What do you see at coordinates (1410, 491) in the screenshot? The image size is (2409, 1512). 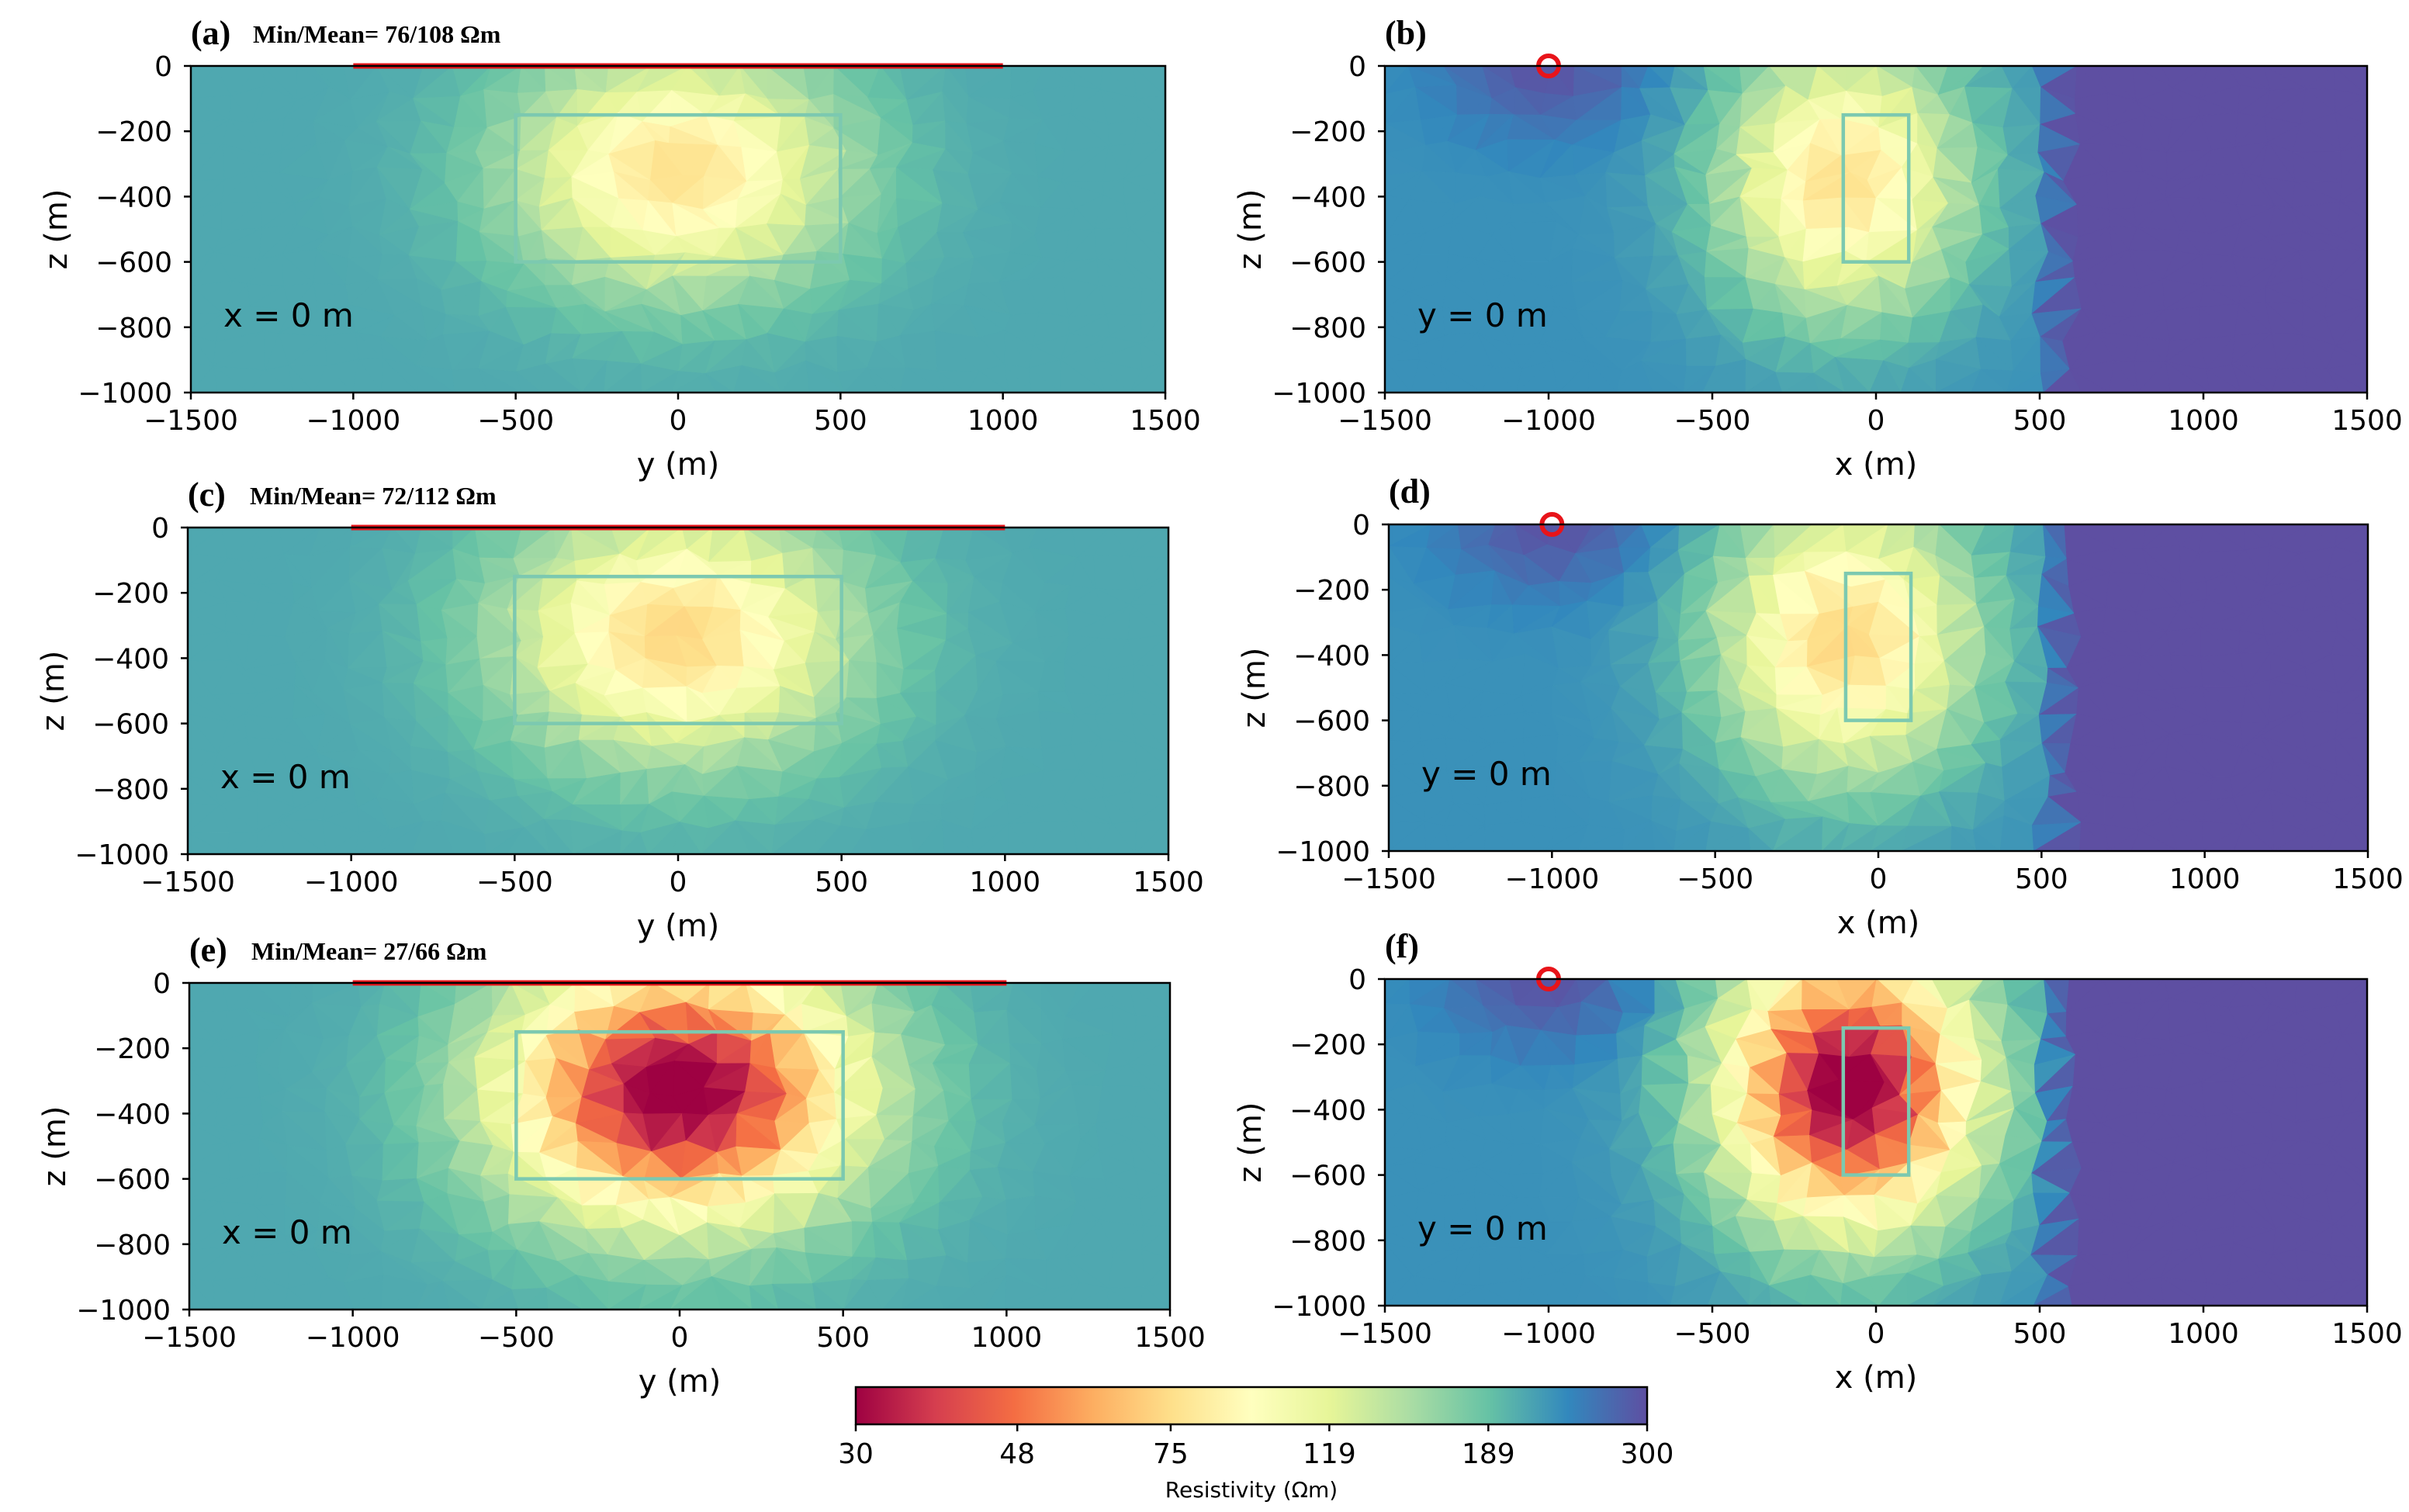 I see `panel-letter: (d)` at bounding box center [1410, 491].